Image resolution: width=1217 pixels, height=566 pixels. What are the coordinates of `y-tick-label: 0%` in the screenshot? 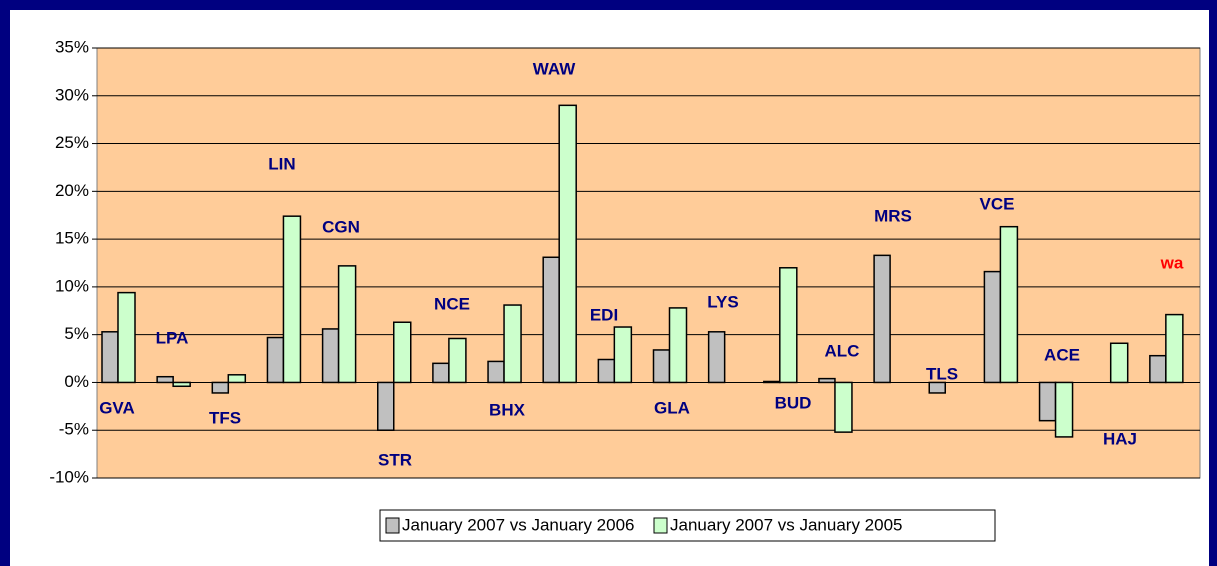 It's located at (76, 381).